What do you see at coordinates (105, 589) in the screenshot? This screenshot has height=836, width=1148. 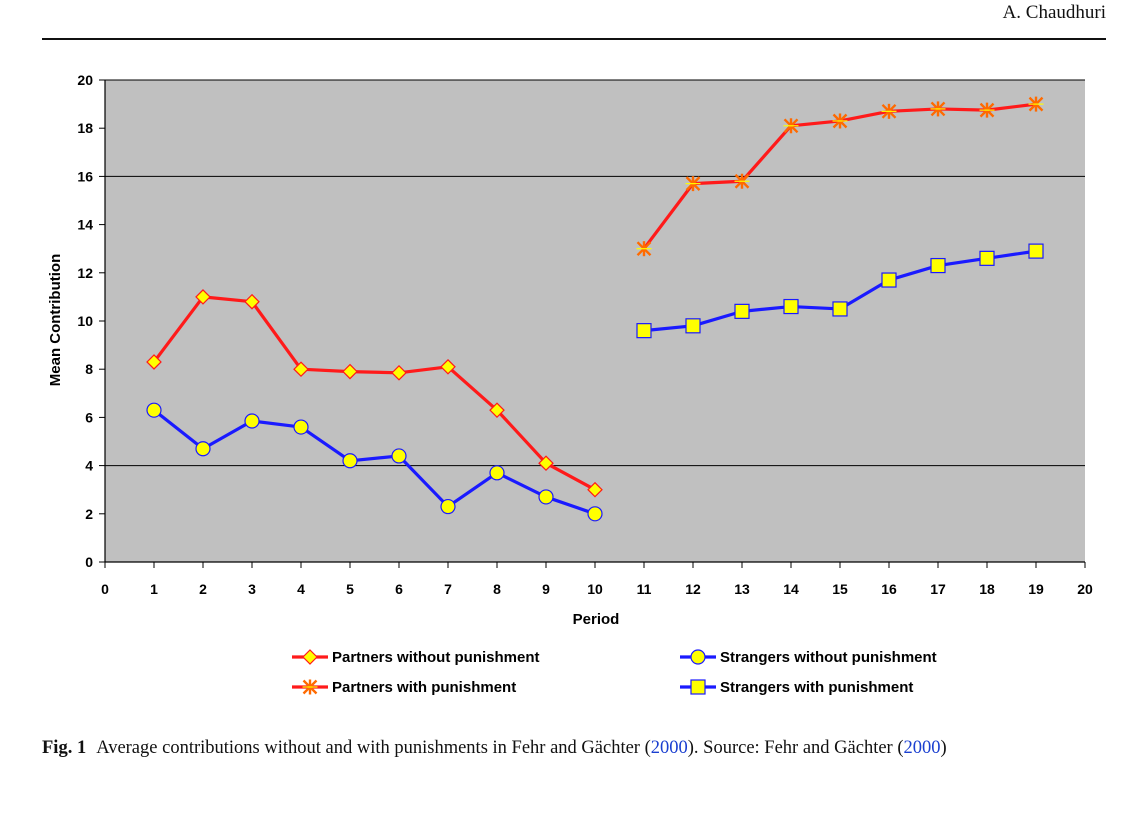 I see `x-tick-label-0: 0` at bounding box center [105, 589].